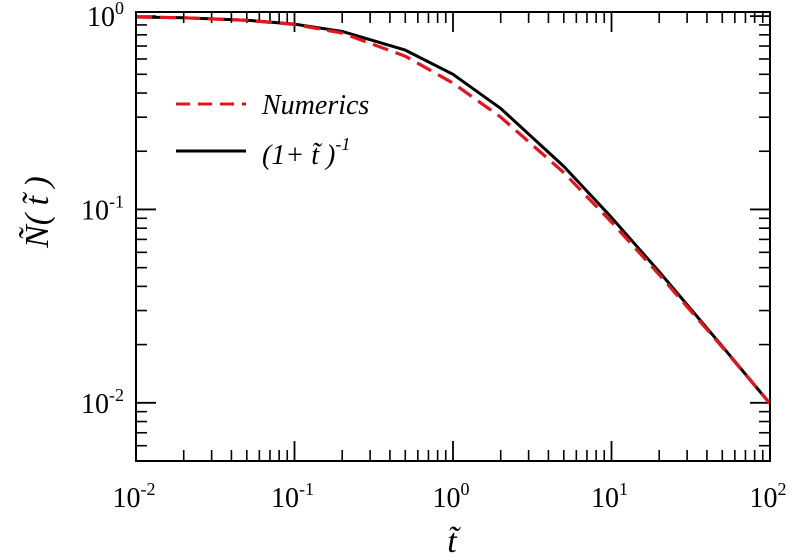  Describe the element at coordinates (119, 9) in the screenshot. I see `y-tick-label-exponent: 0` at that location.